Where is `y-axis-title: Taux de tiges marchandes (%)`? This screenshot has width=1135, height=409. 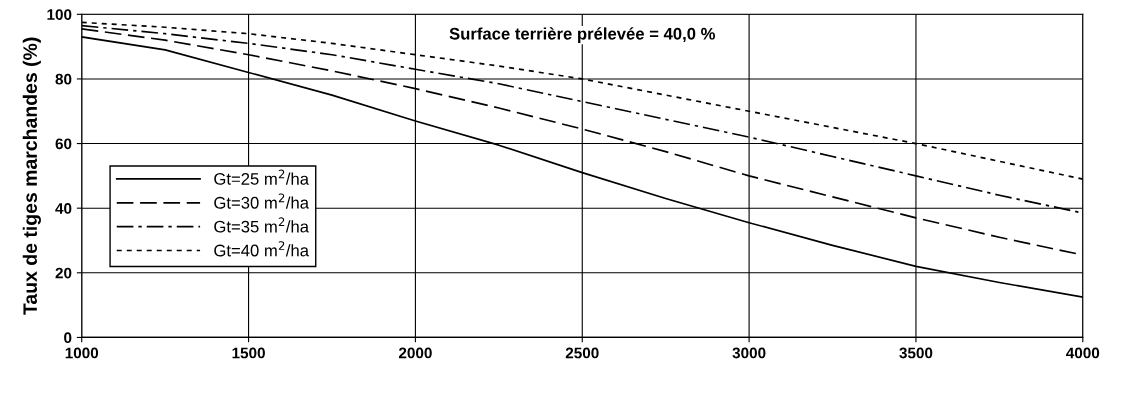 y-axis-title: Taux de tiges marchandes (%) is located at coordinates (31, 176).